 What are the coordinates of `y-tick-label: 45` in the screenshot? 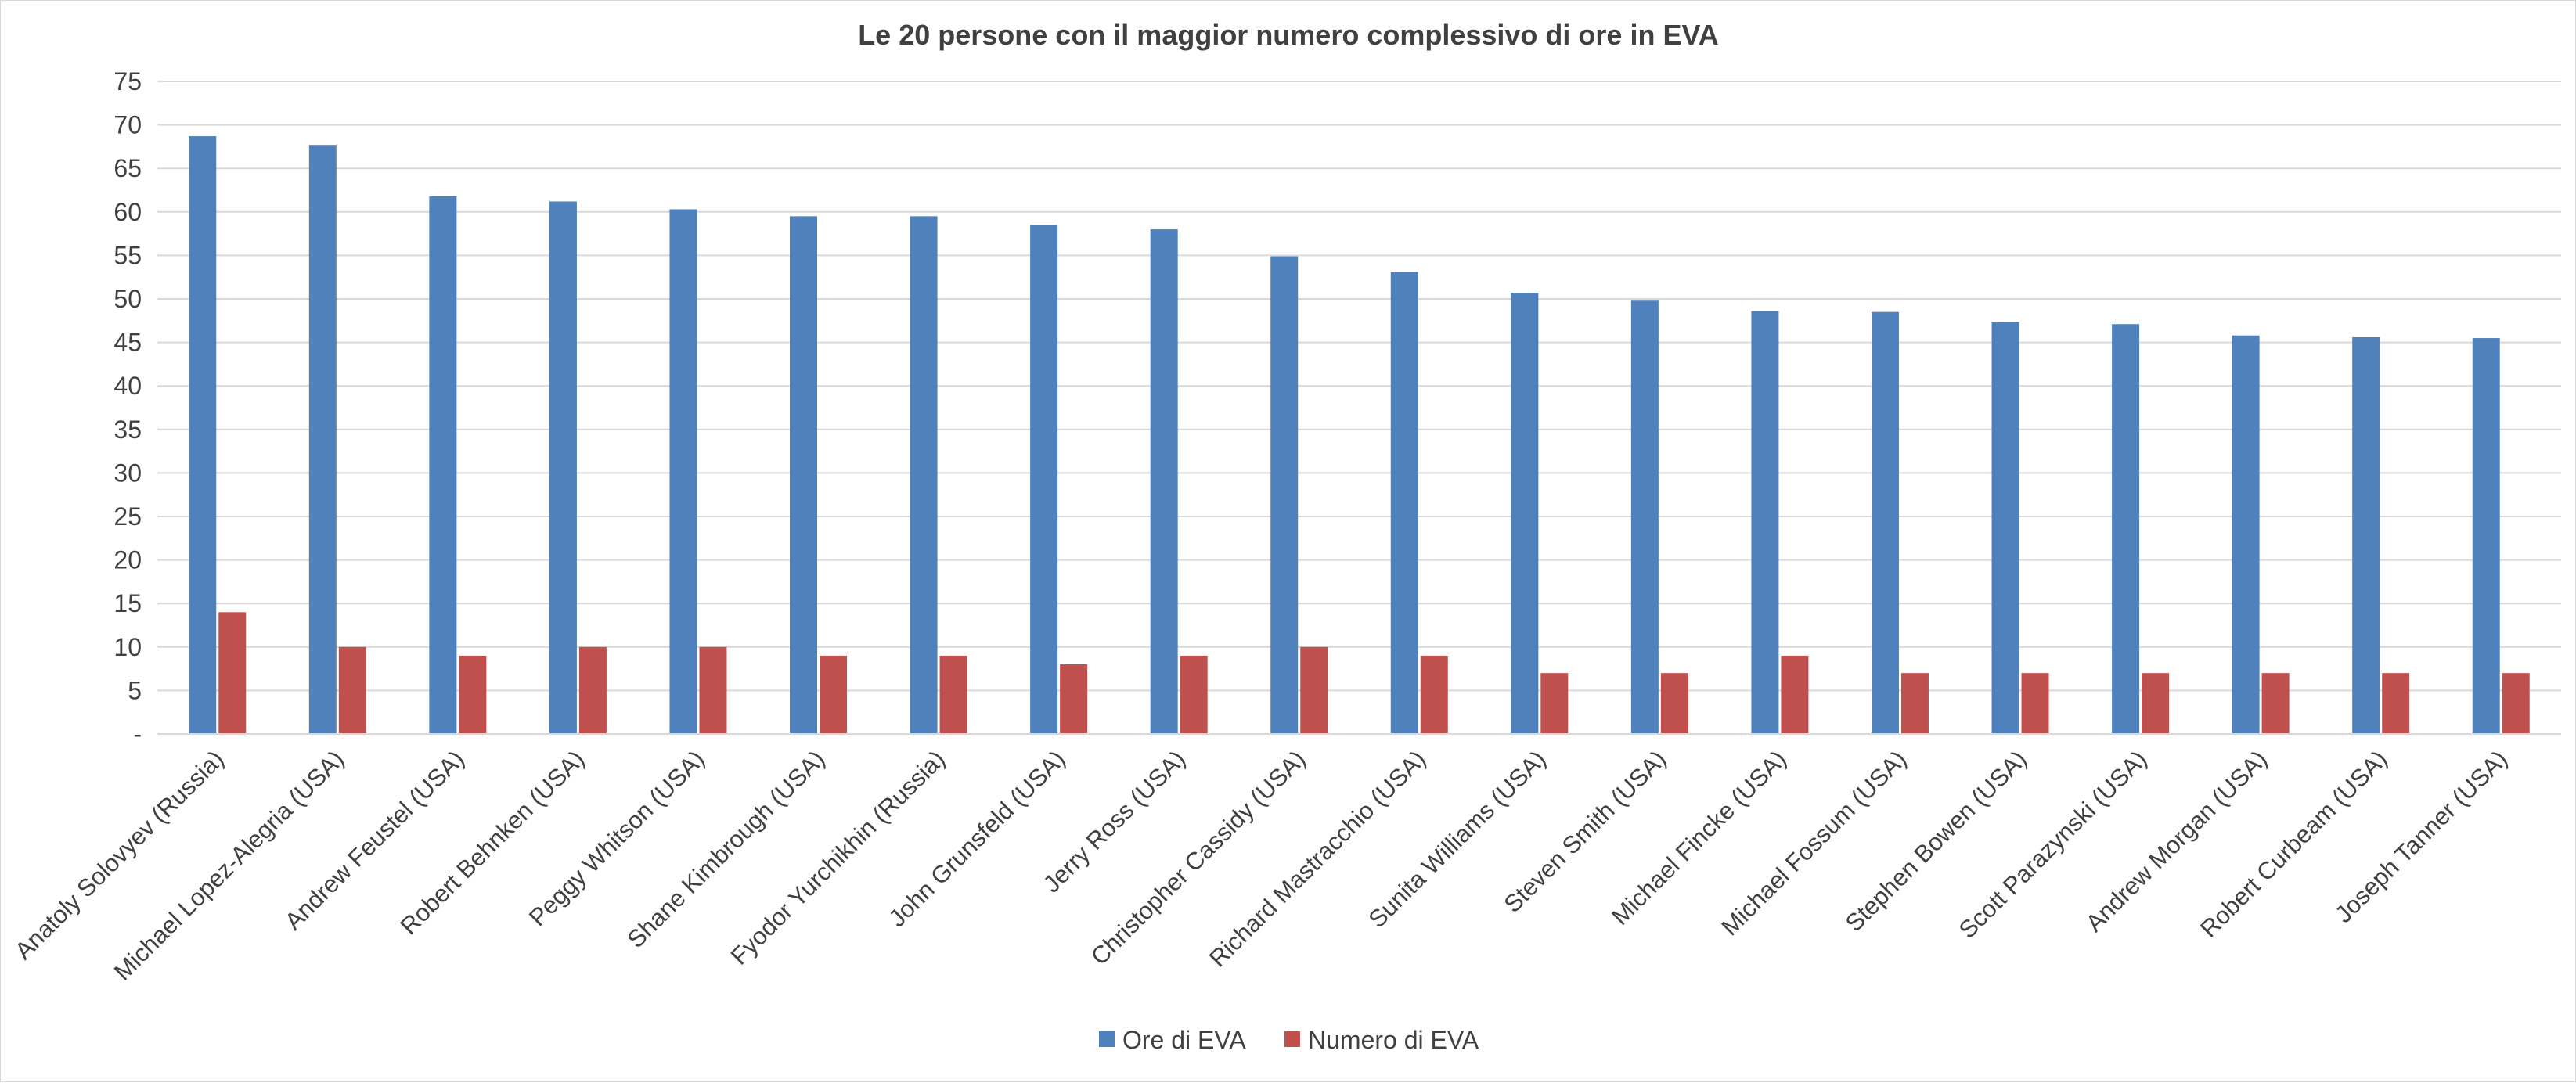 It's located at (127, 343).